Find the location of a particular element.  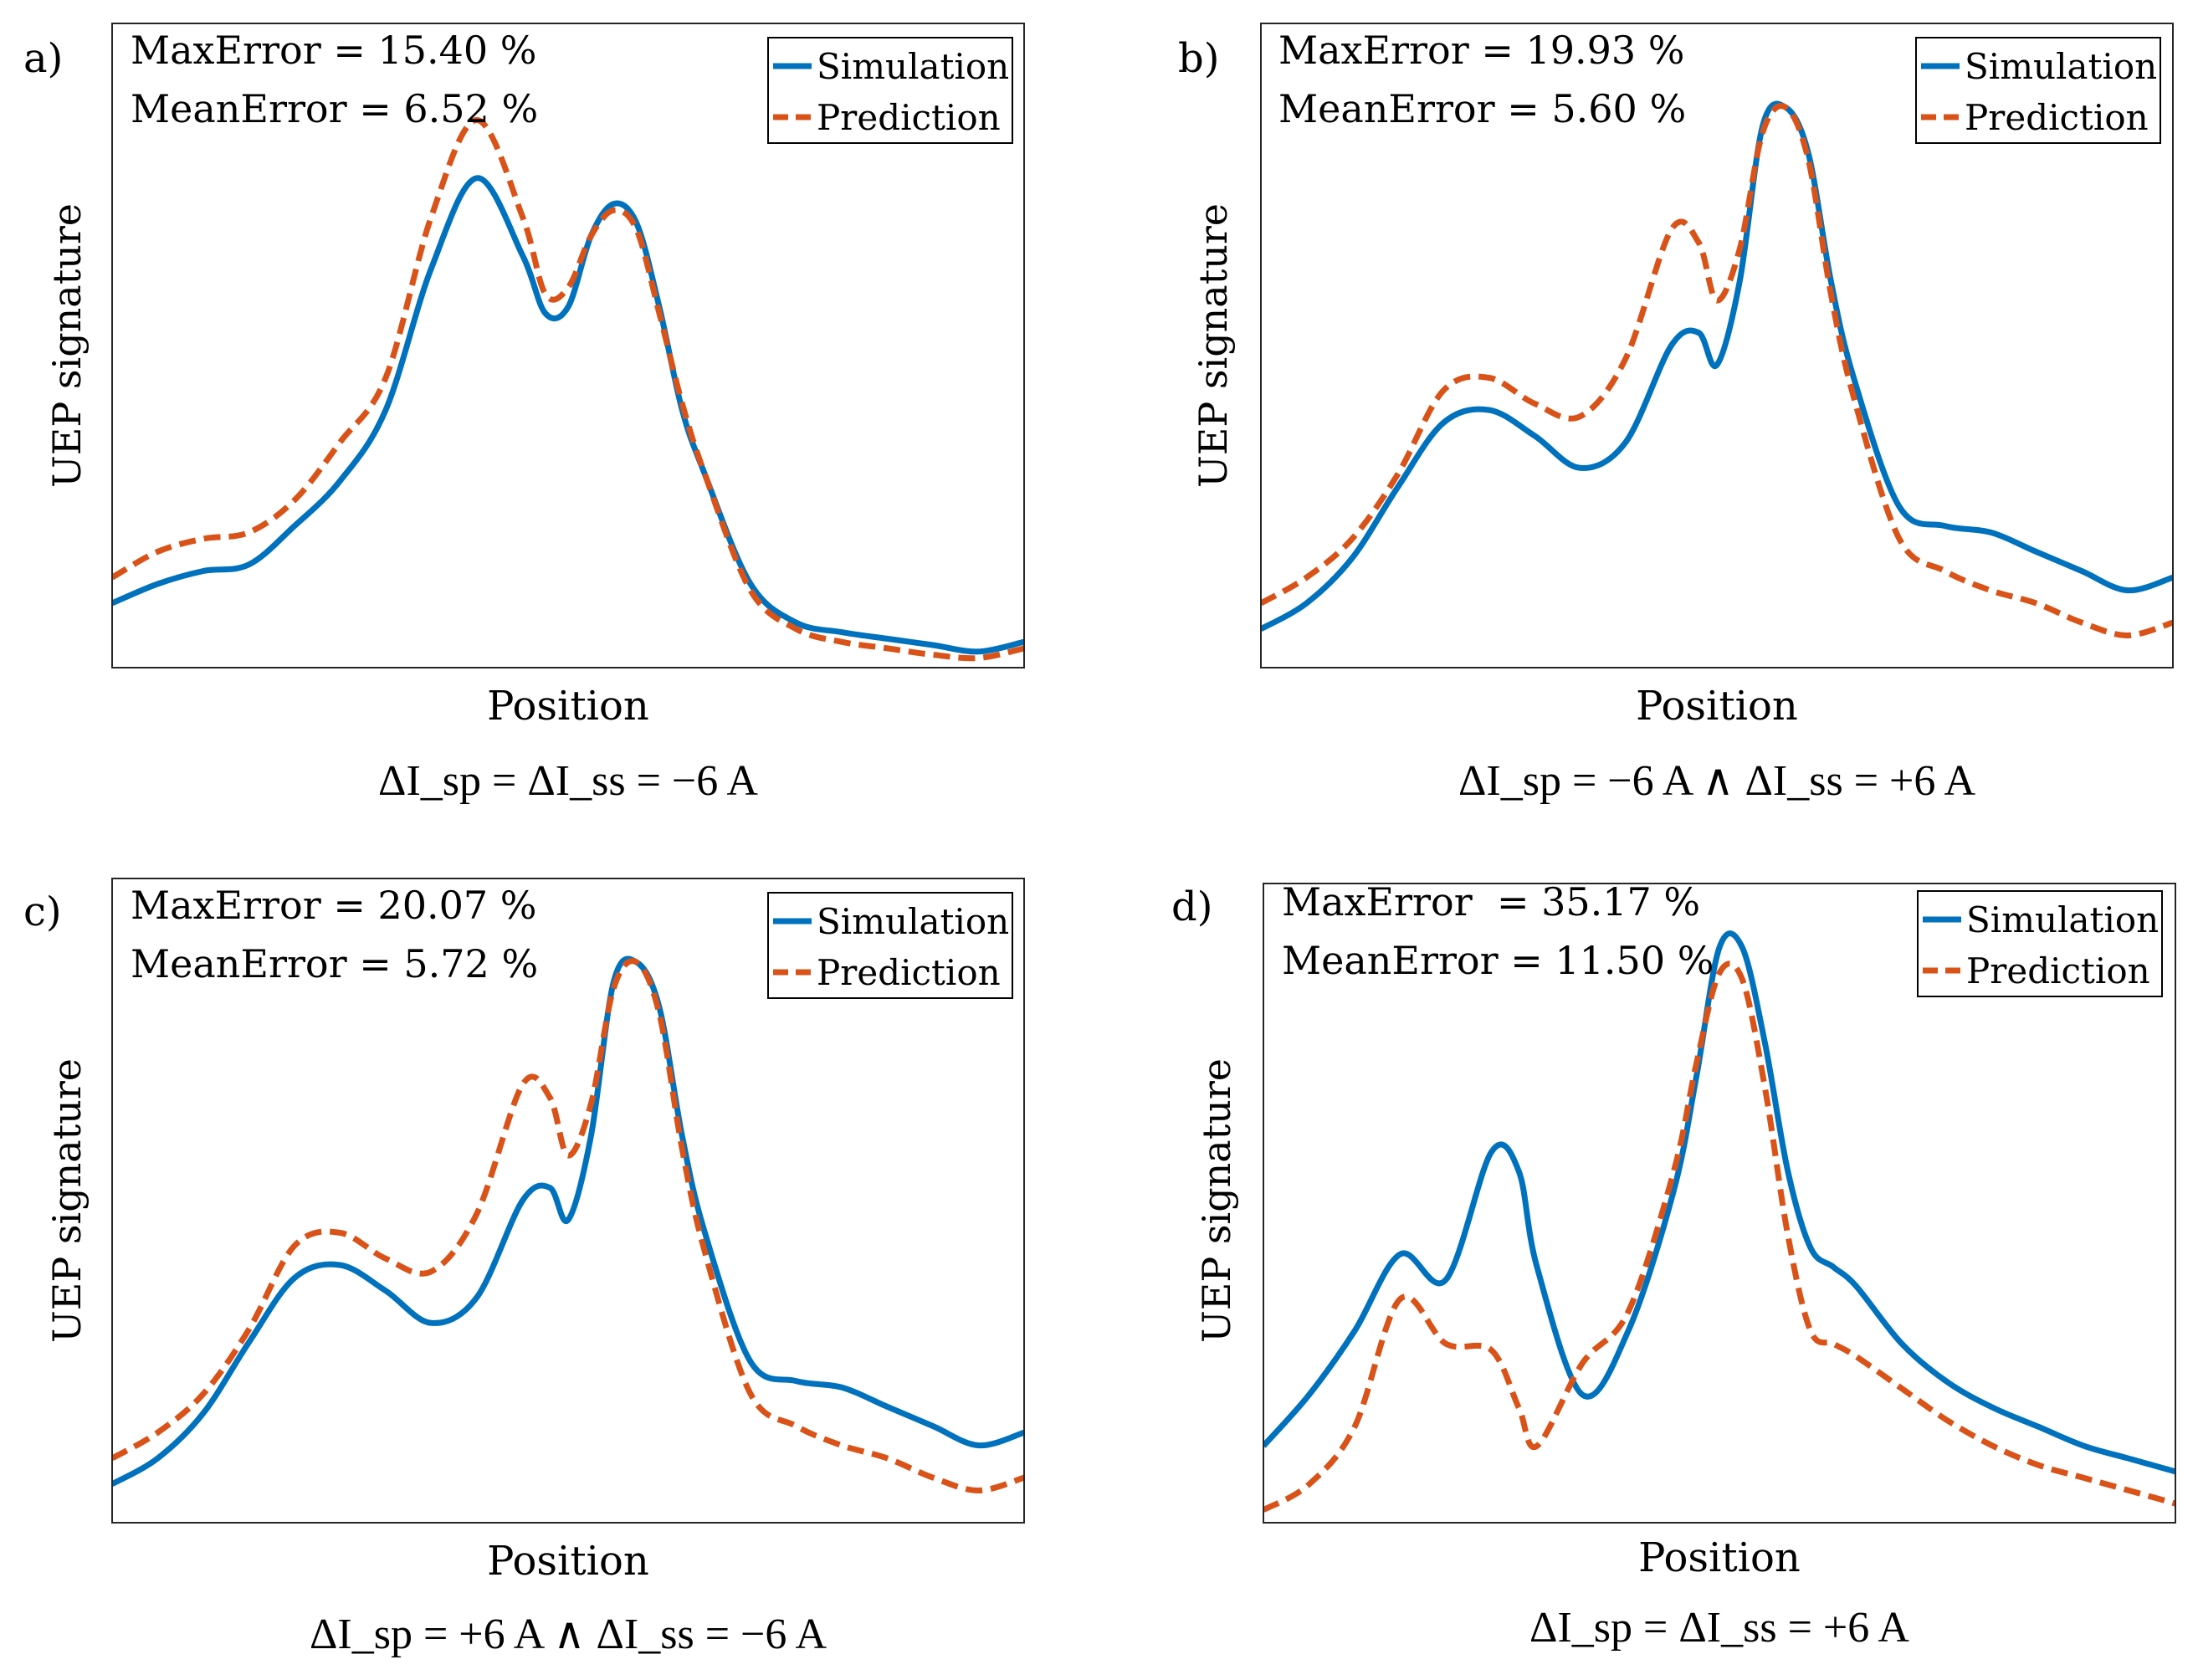

caption: ΔI_sp = ΔI_ss = +6 A is located at coordinates (1719, 1628).